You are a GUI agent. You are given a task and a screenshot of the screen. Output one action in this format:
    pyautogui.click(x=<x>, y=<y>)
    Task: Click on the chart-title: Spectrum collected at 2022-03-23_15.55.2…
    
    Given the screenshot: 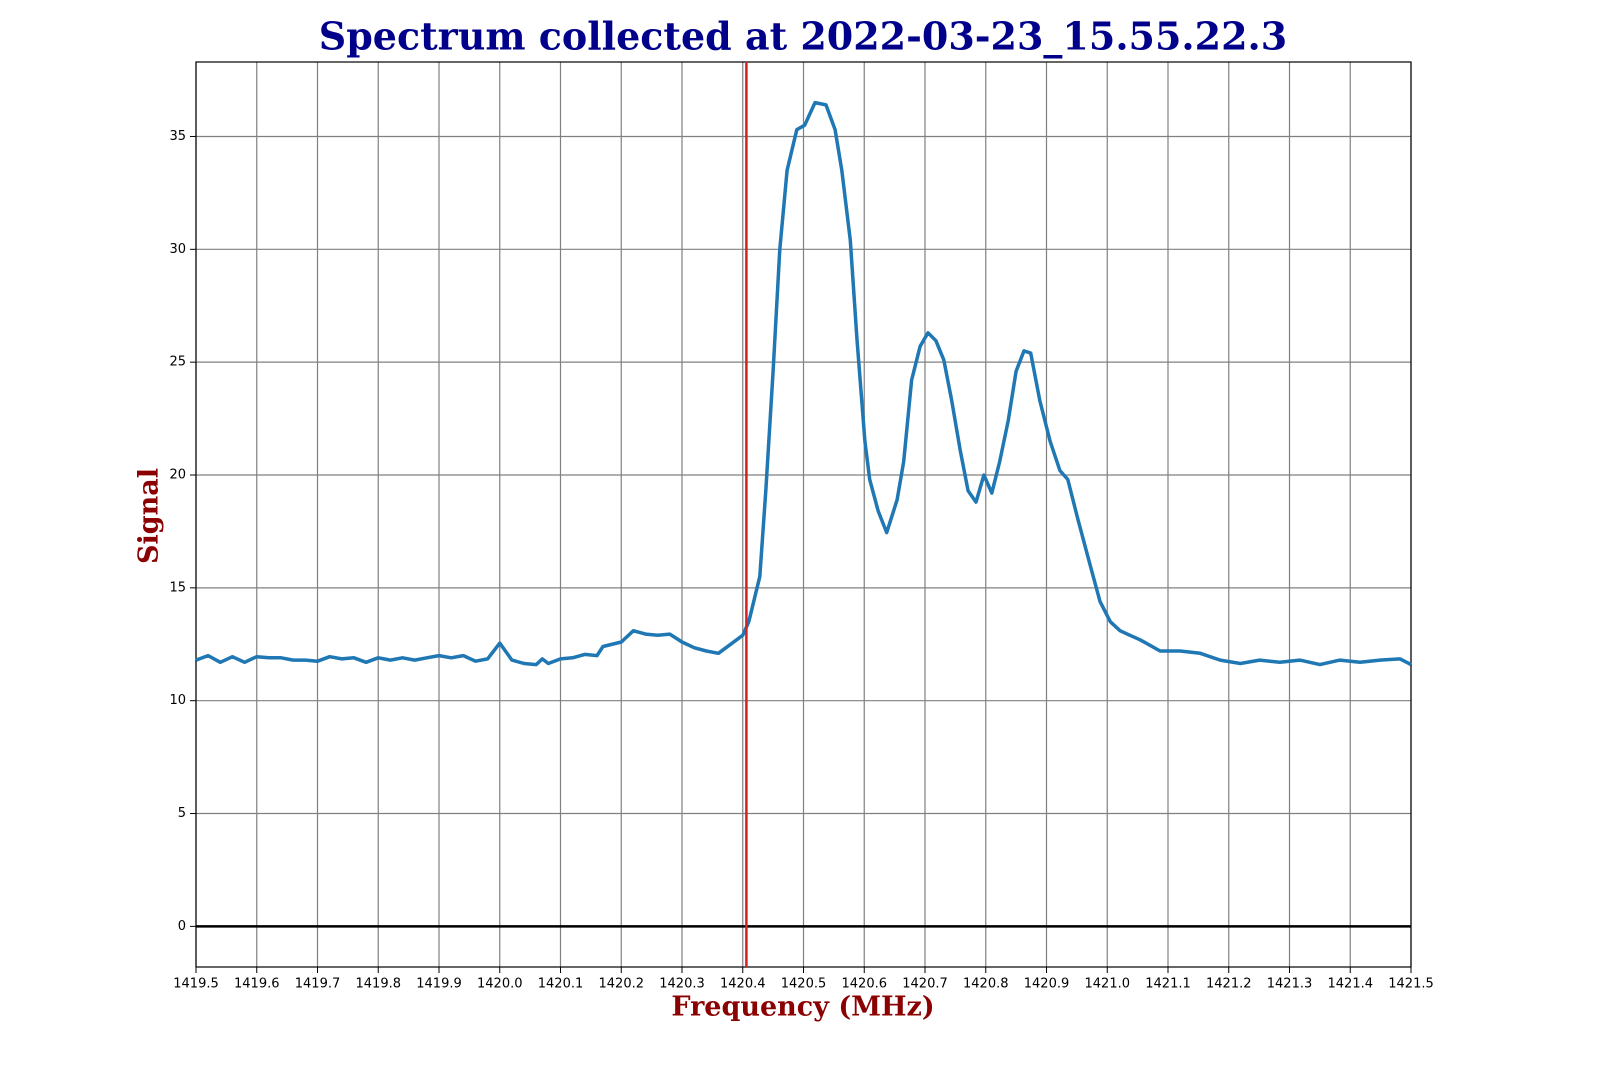 What is the action you would take?
    pyautogui.click(x=803, y=36)
    